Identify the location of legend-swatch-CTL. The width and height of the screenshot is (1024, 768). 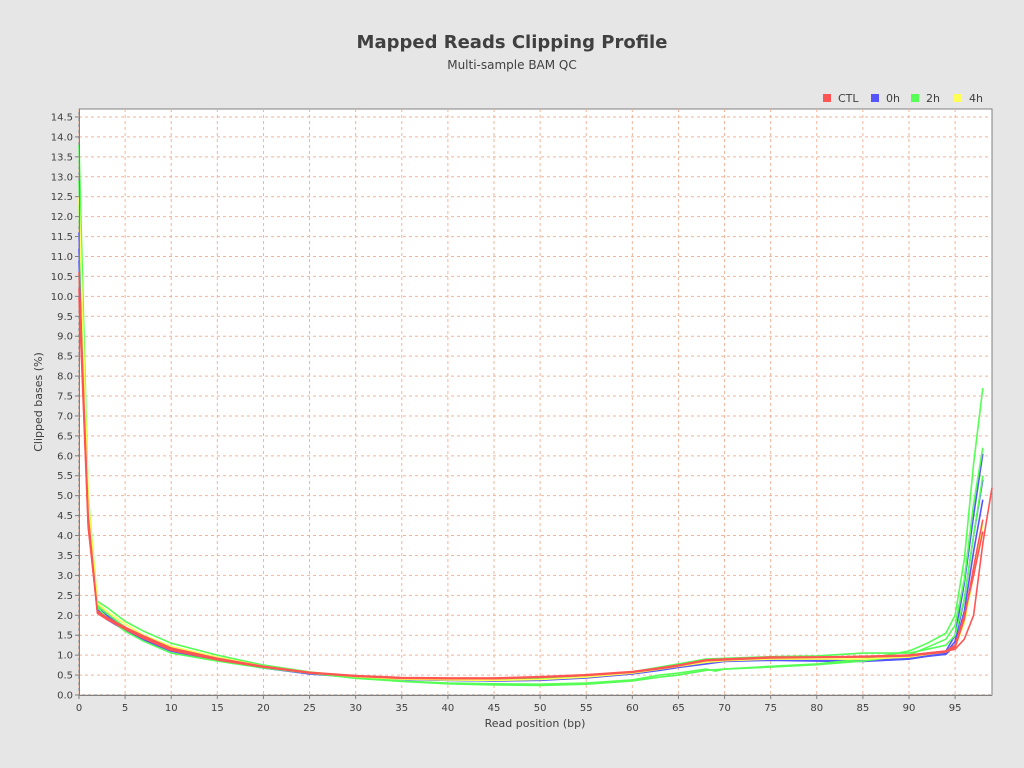
(827, 98).